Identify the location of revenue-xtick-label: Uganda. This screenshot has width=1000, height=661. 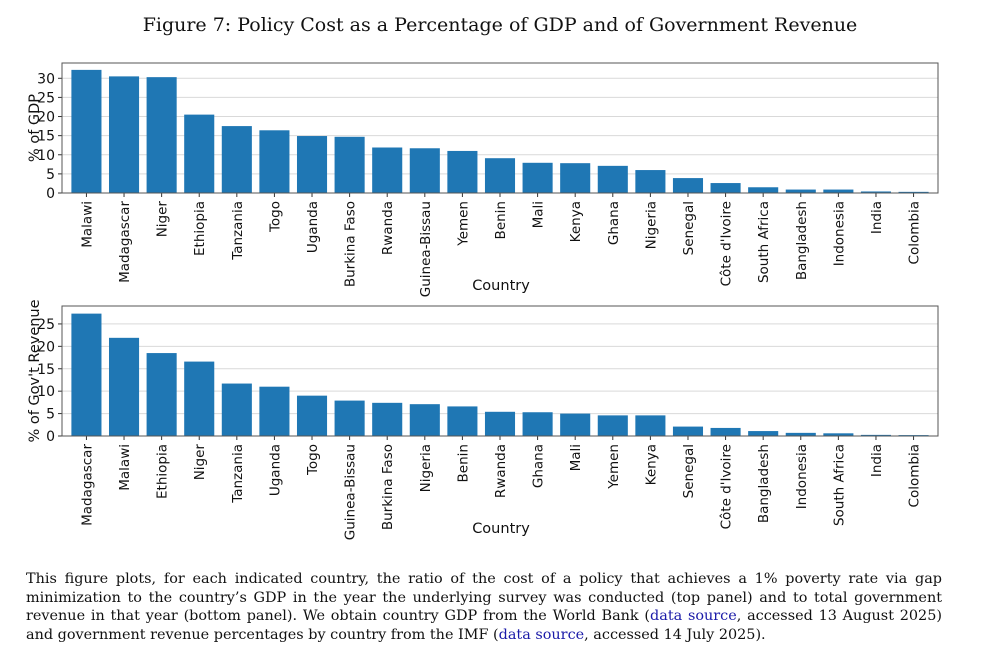
(275, 470).